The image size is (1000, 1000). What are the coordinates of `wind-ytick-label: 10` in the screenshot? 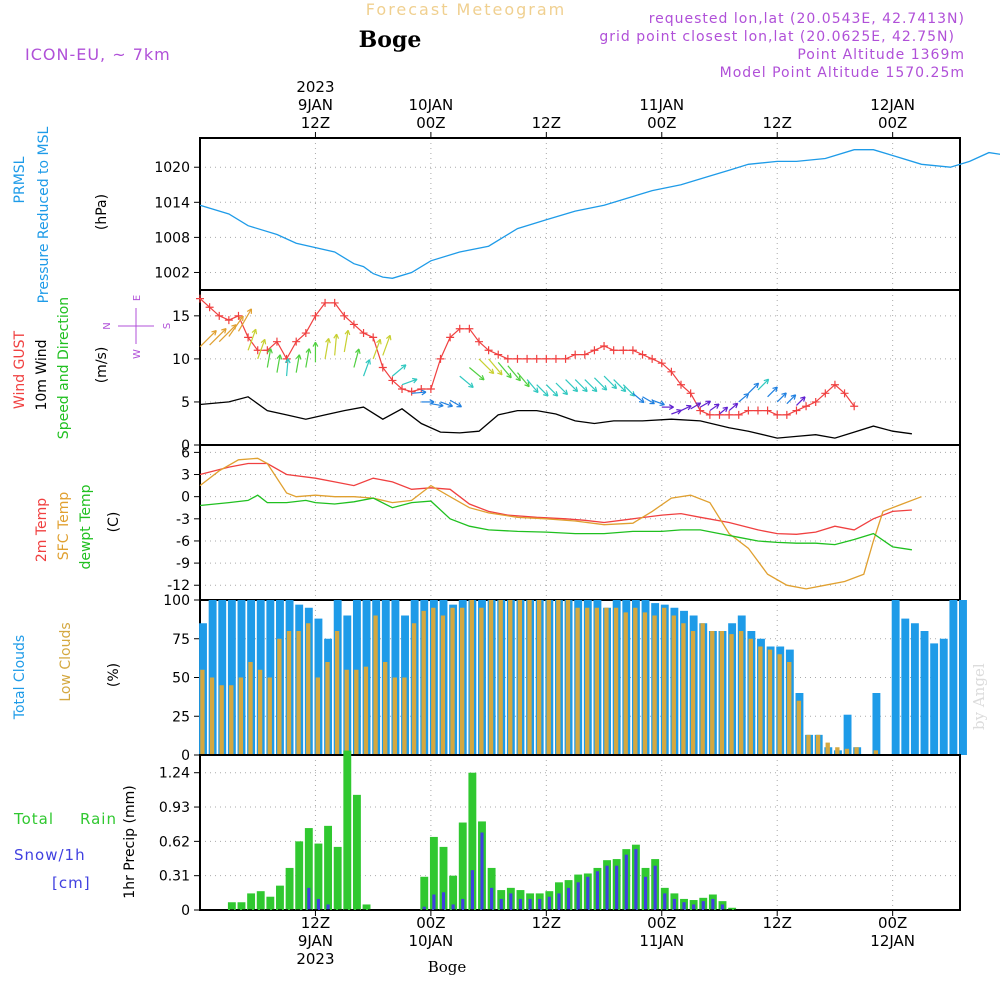 It's located at (181, 360).